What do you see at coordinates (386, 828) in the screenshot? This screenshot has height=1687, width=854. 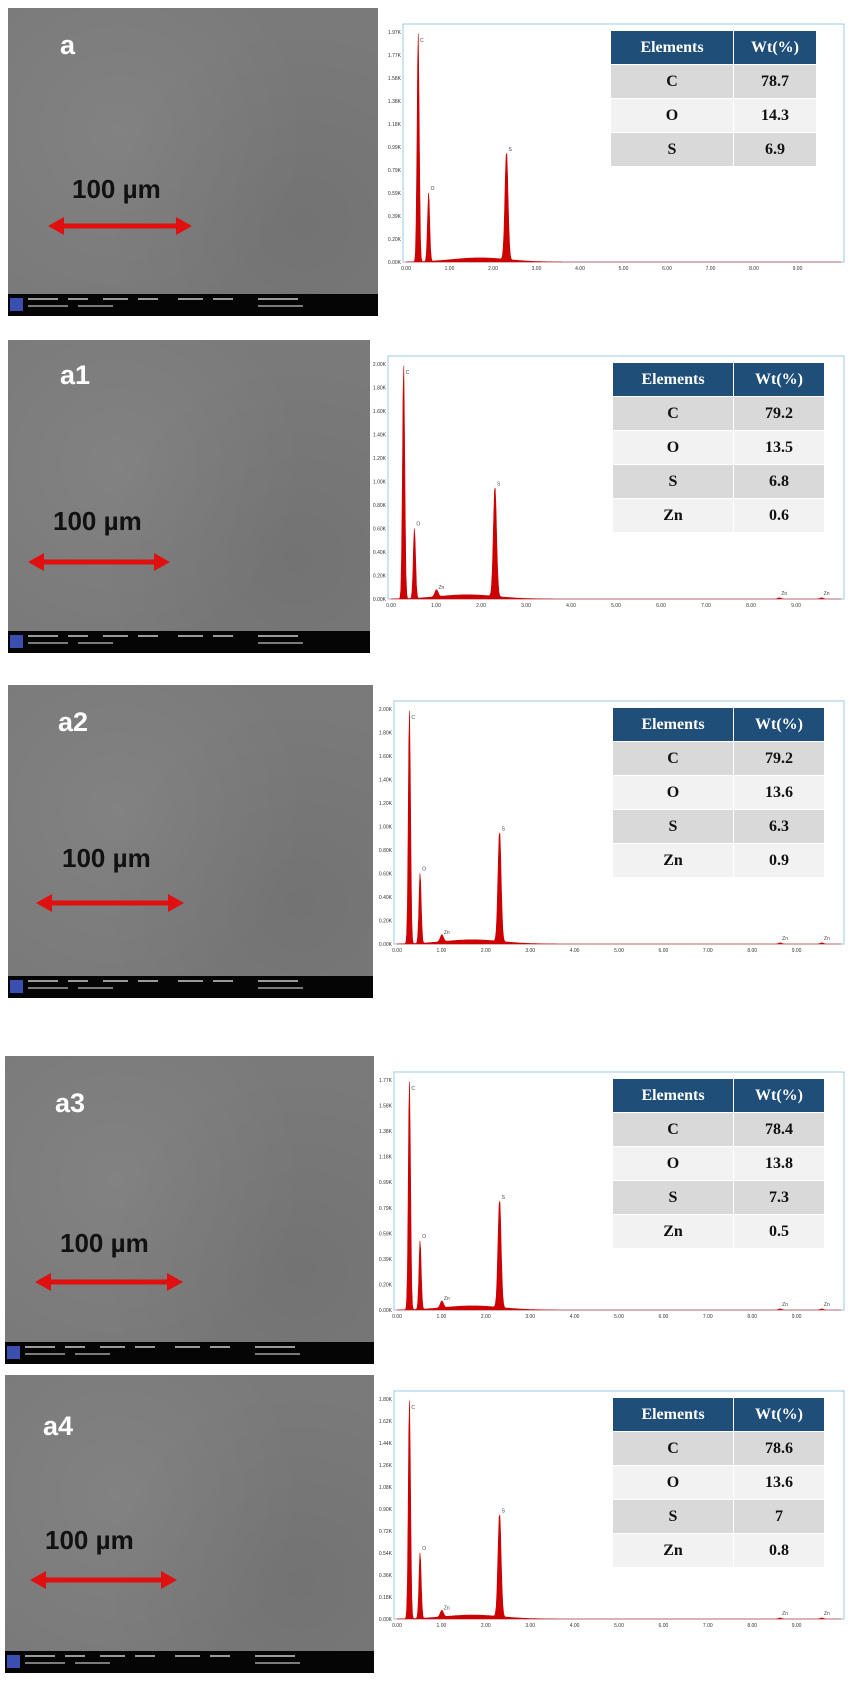 I see `y-tick-label: 1.00K` at bounding box center [386, 828].